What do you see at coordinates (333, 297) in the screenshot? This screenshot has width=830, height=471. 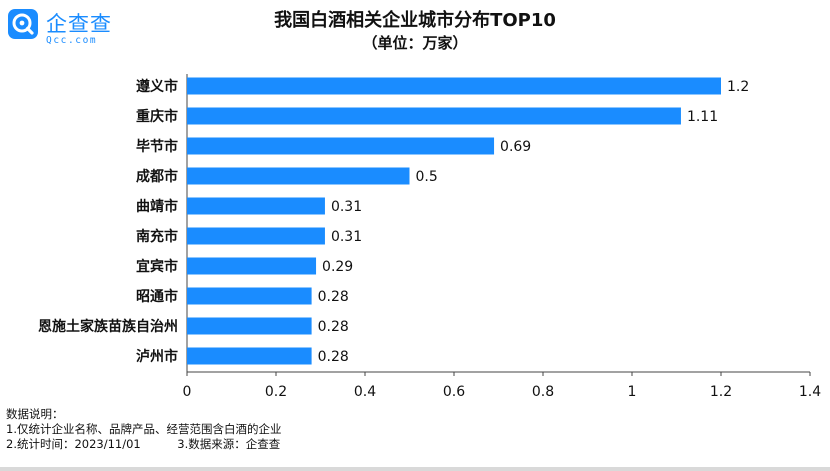 I see `value-label-8: 0.28` at bounding box center [333, 297].